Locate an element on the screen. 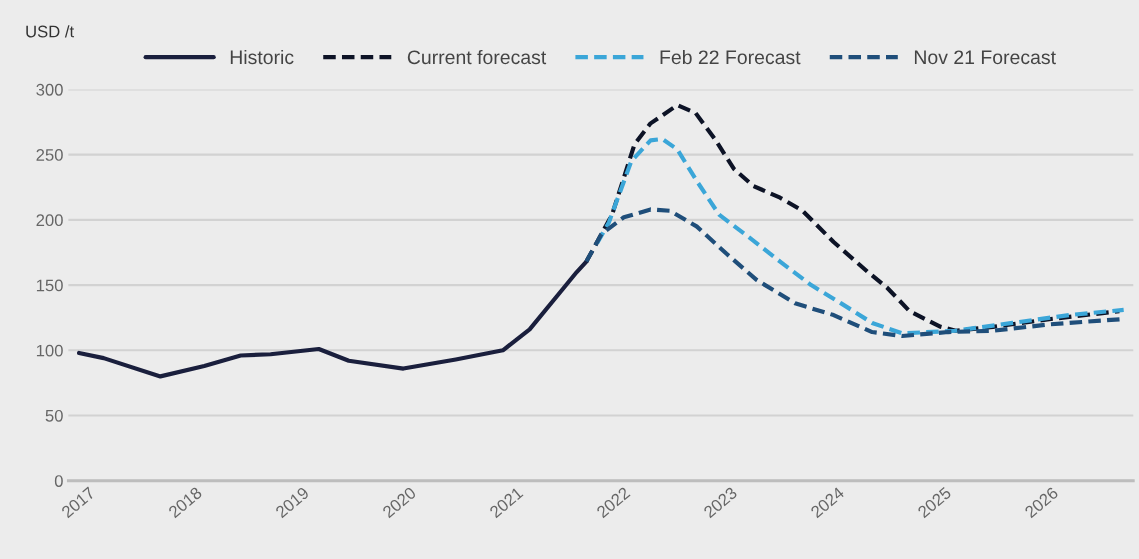  y-tick-label: 250 is located at coordinates (49, 155).